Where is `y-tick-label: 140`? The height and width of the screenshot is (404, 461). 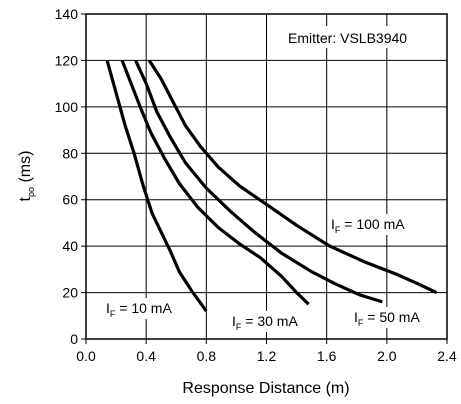 y-tick-label: 140 is located at coordinates (67, 14).